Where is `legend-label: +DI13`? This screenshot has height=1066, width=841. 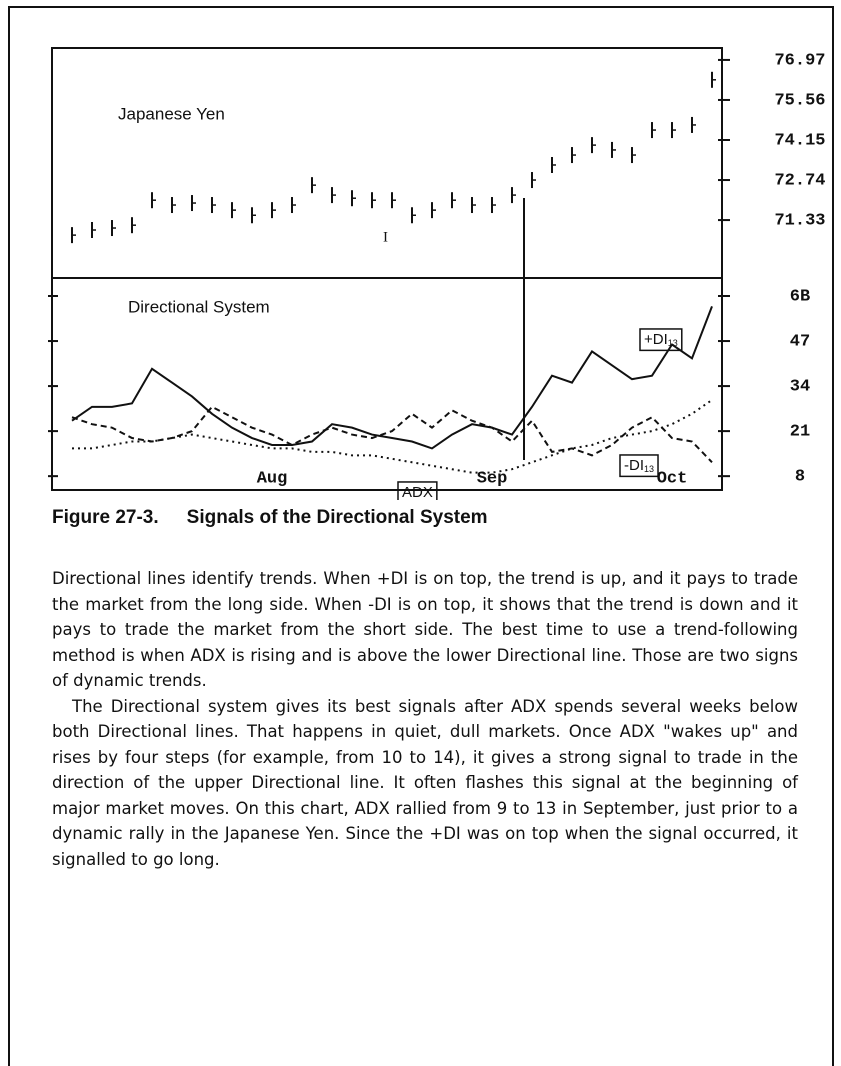
legend-label: +DI13 is located at coordinates (661, 339).